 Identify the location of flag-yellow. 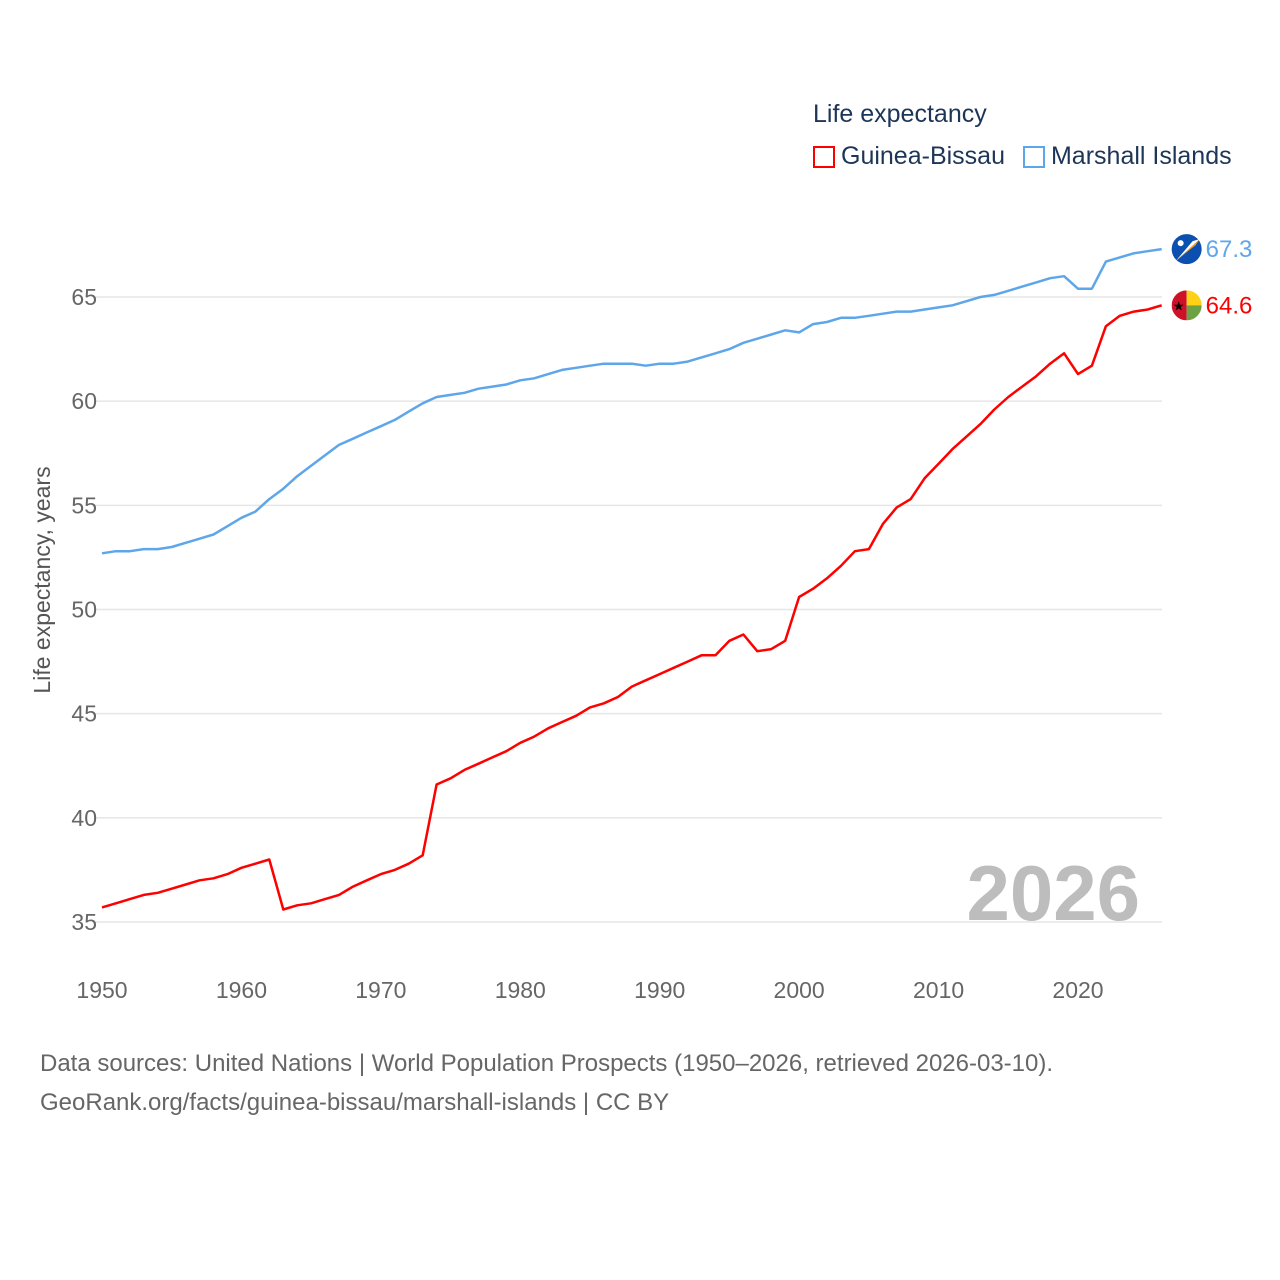
(1194, 298).